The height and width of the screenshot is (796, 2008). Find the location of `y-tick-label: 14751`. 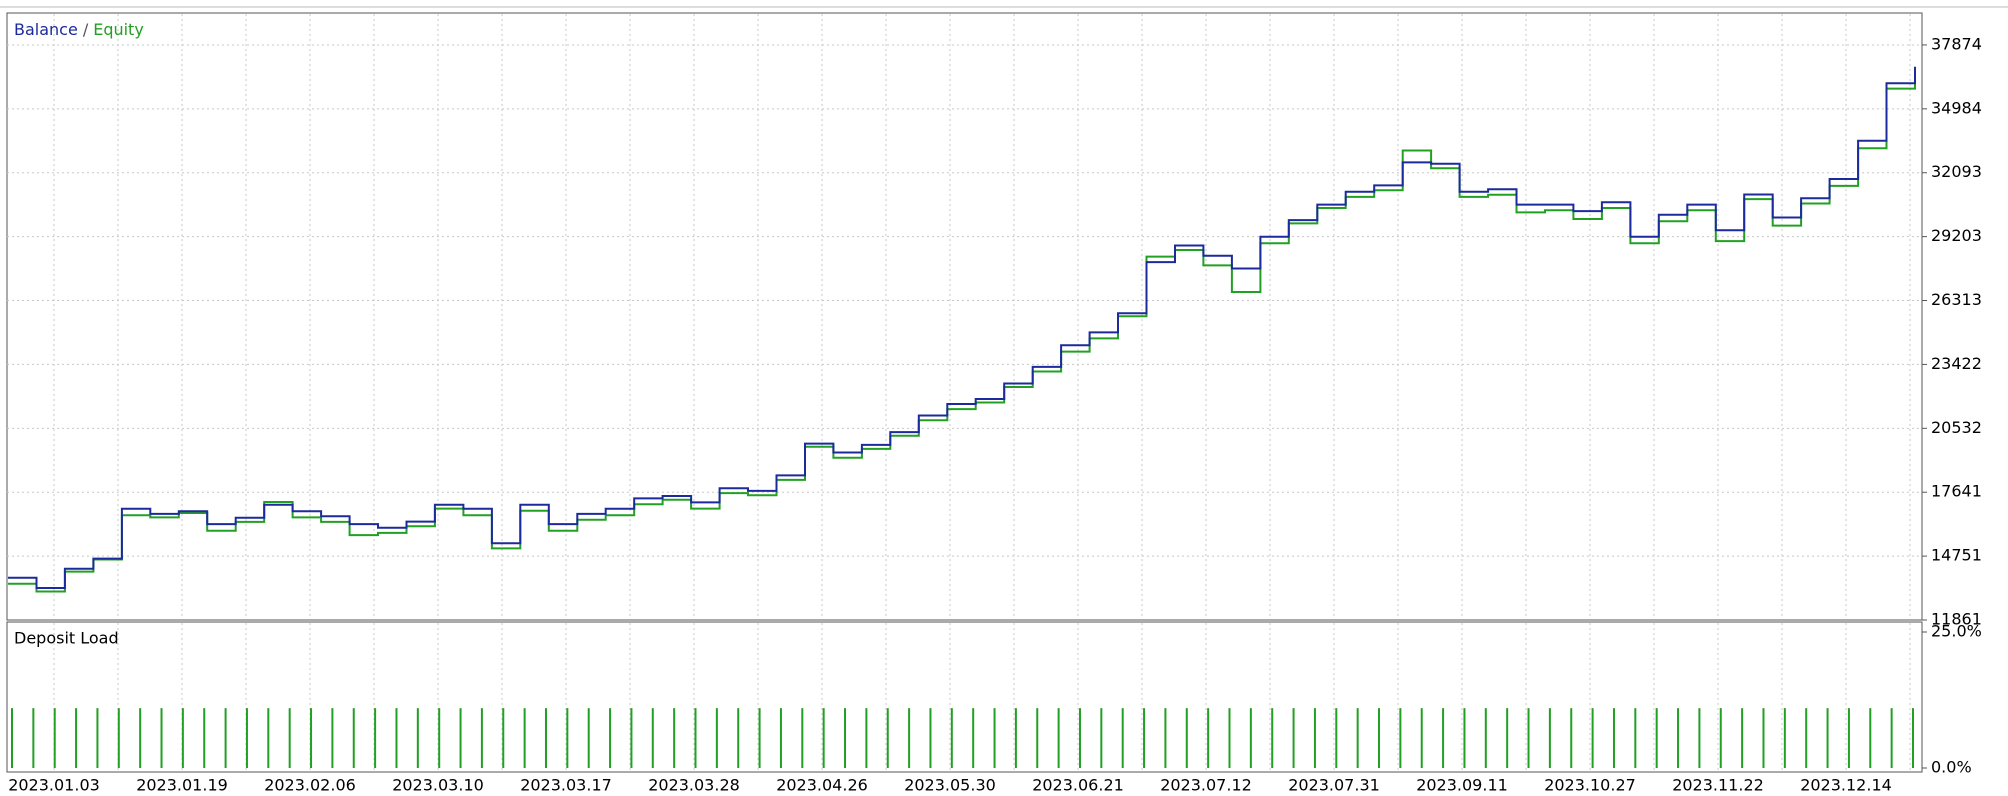

y-tick-label: 14751 is located at coordinates (1956, 555).